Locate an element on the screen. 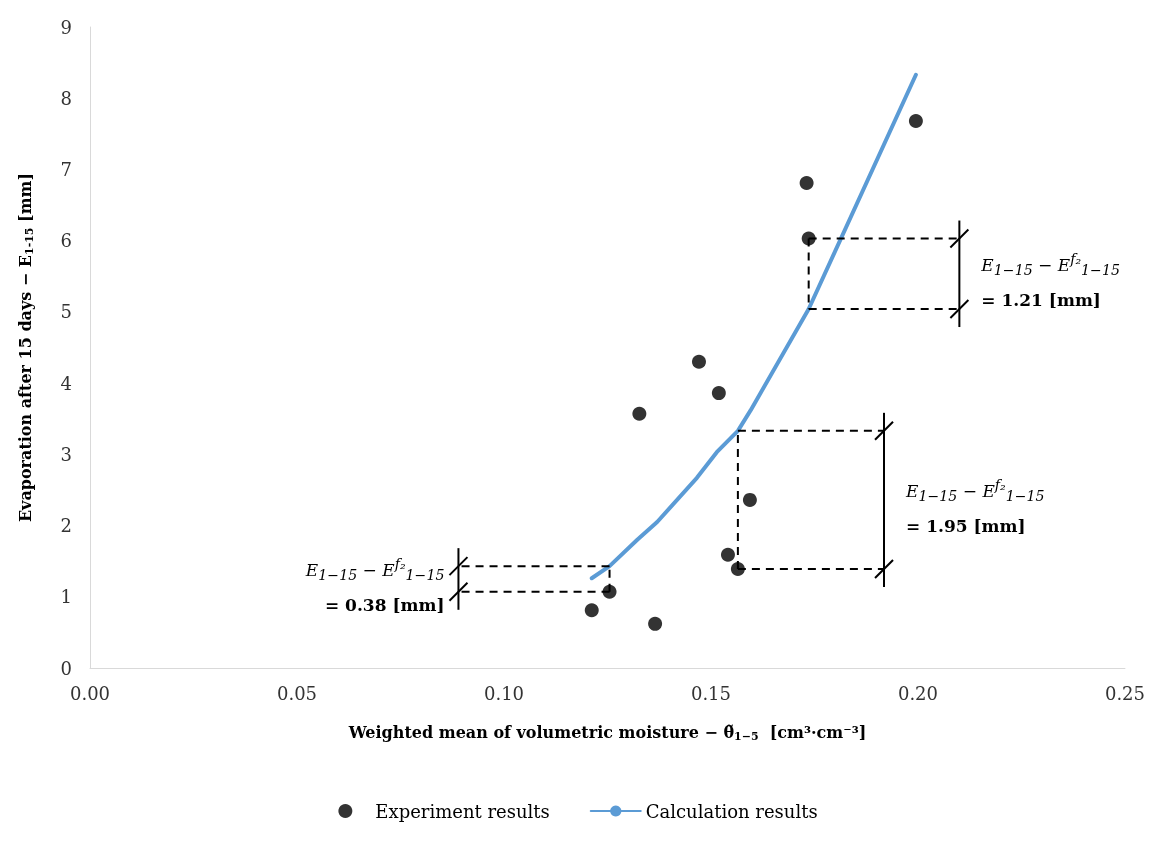 Image resolution: width=1156 pixels, height=841 pixels. x-tick-label: 0.05 is located at coordinates (297, 693).